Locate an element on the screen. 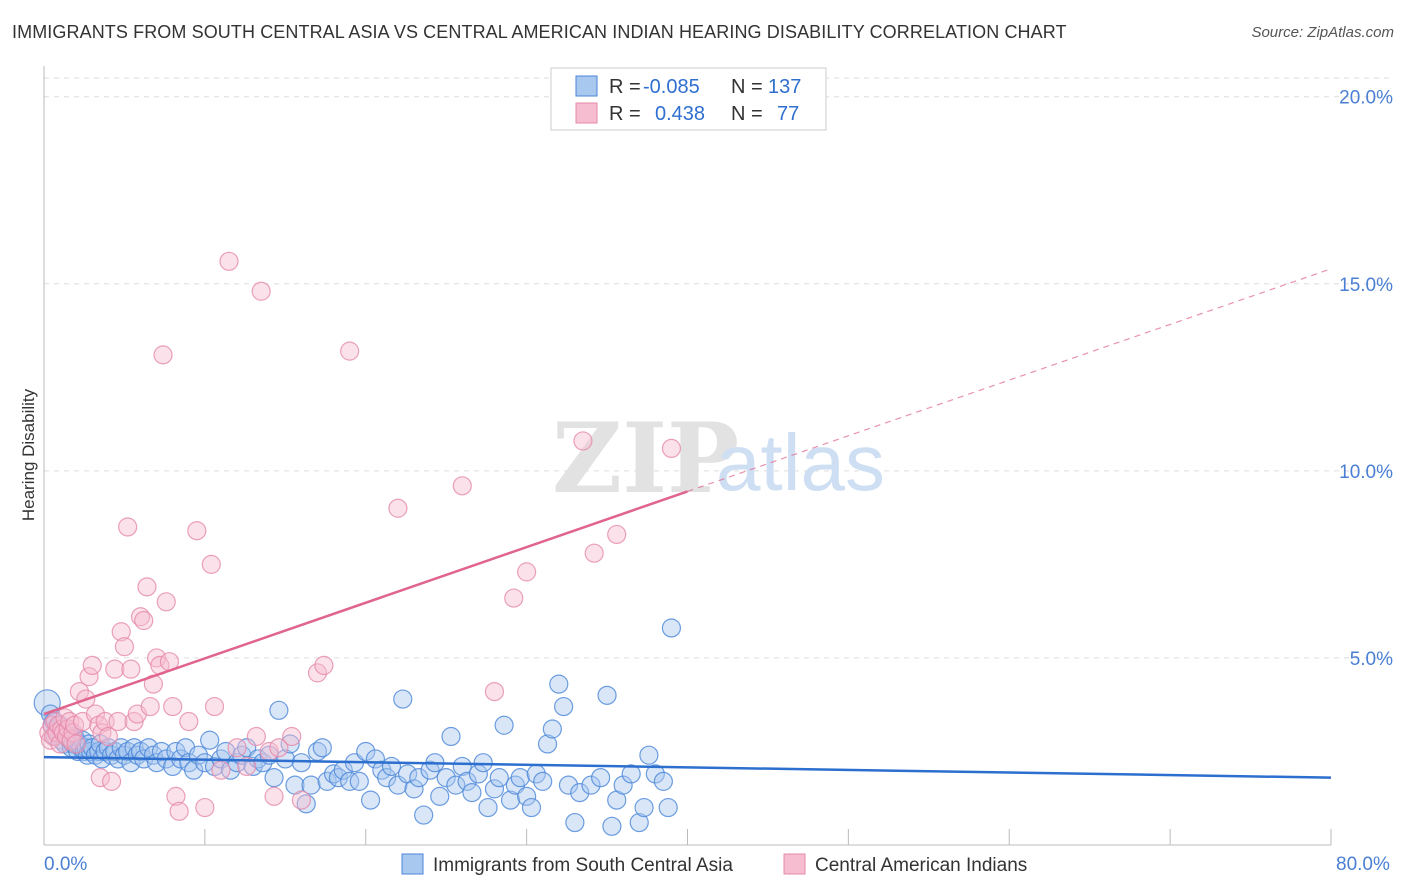 This screenshot has width=1406, height=892. stats-r-label-1: R = is located at coordinates (625, 87).